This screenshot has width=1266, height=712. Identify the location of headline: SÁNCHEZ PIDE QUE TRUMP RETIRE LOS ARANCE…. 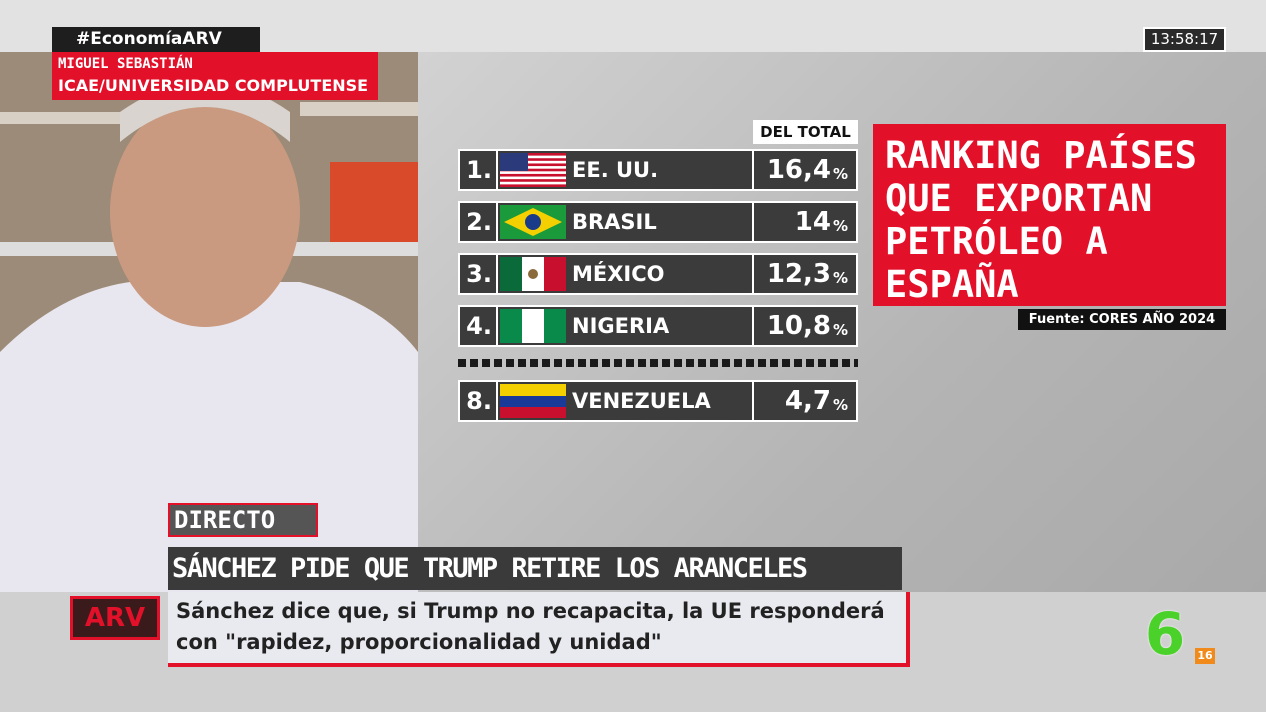
(535, 568).